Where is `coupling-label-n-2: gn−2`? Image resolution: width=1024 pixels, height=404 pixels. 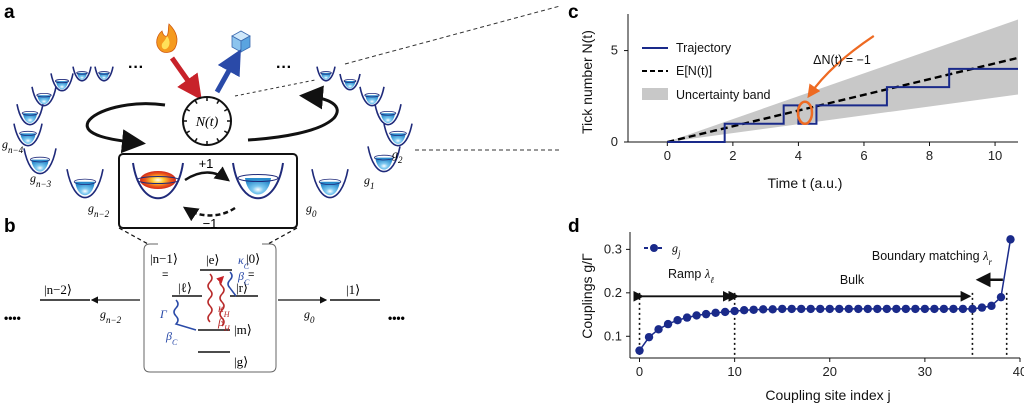
coupling-label-n-2: gn−2 is located at coordinates (99, 210).